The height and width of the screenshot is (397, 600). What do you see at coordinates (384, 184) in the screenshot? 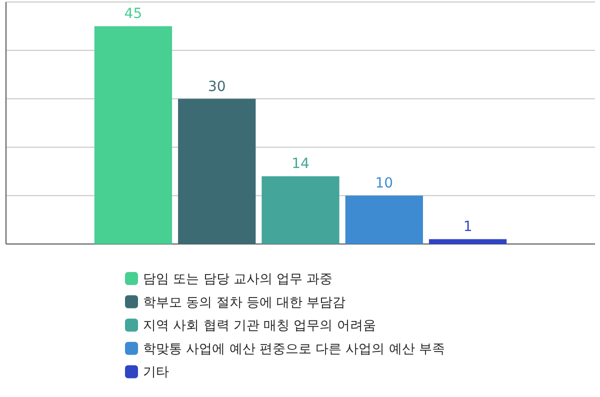
I see `data-label: 10` at bounding box center [384, 184].